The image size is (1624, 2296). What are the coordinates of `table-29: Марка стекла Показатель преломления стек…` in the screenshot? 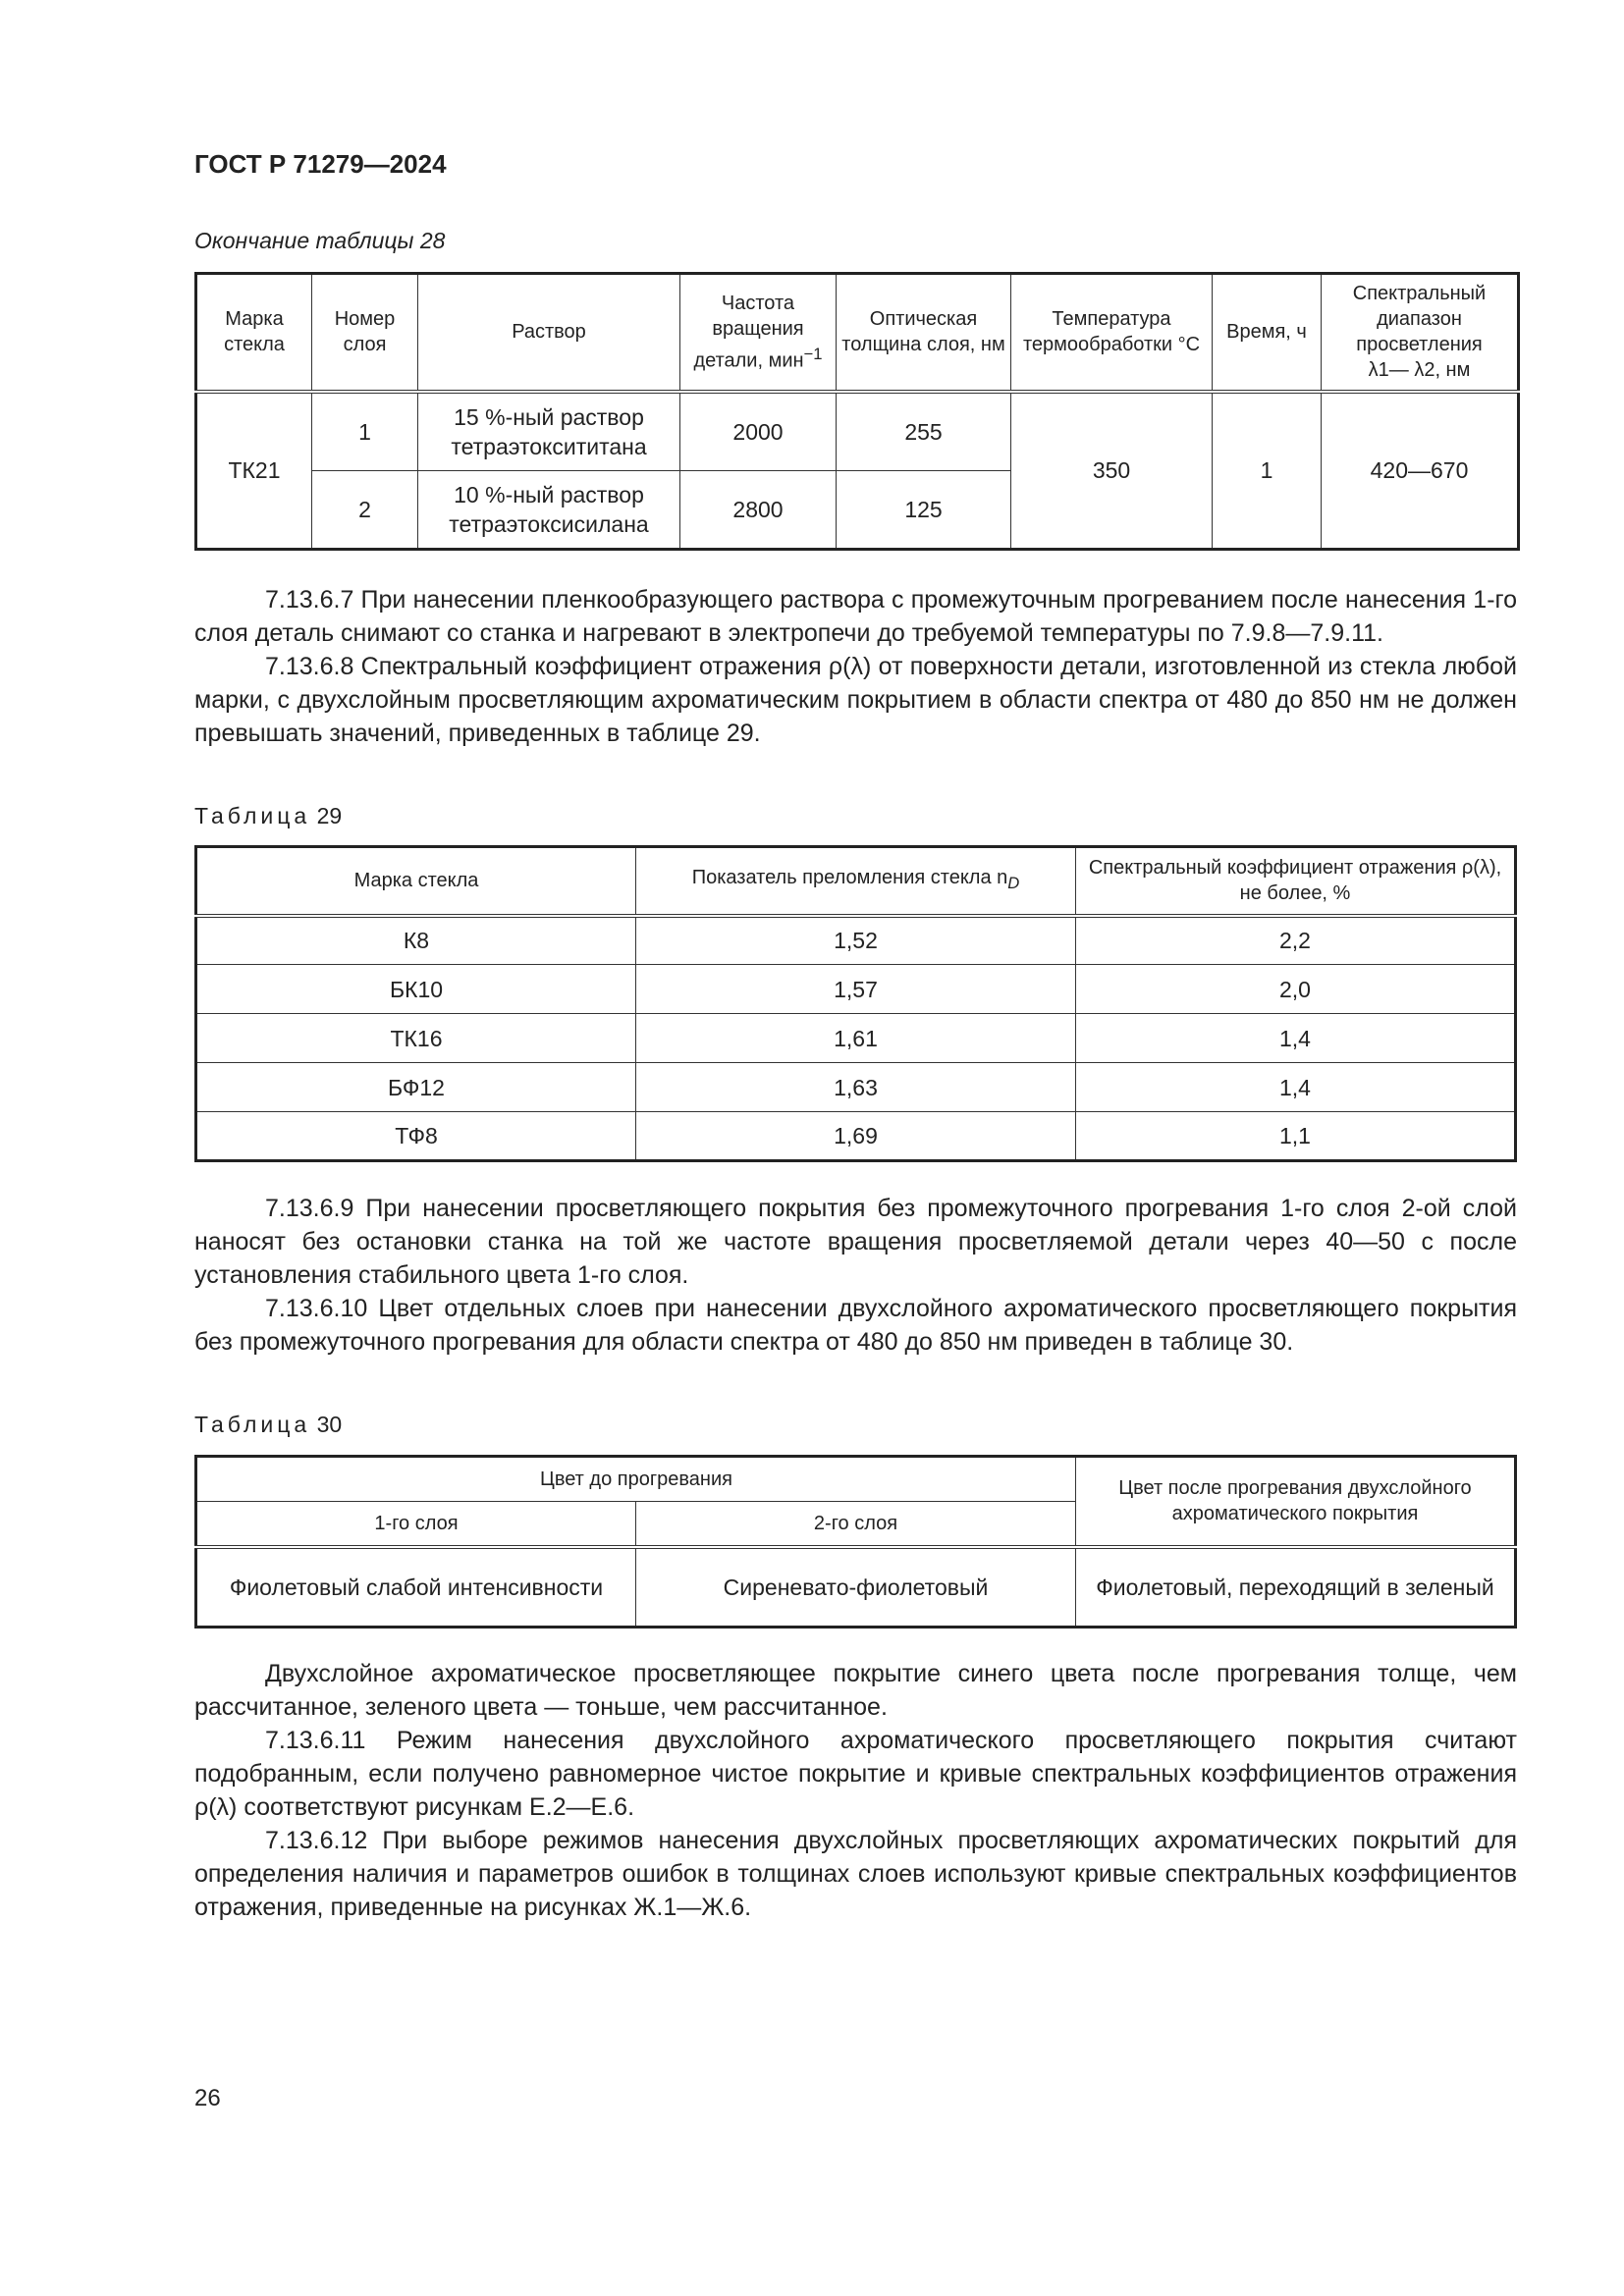 It's located at (855, 1004).